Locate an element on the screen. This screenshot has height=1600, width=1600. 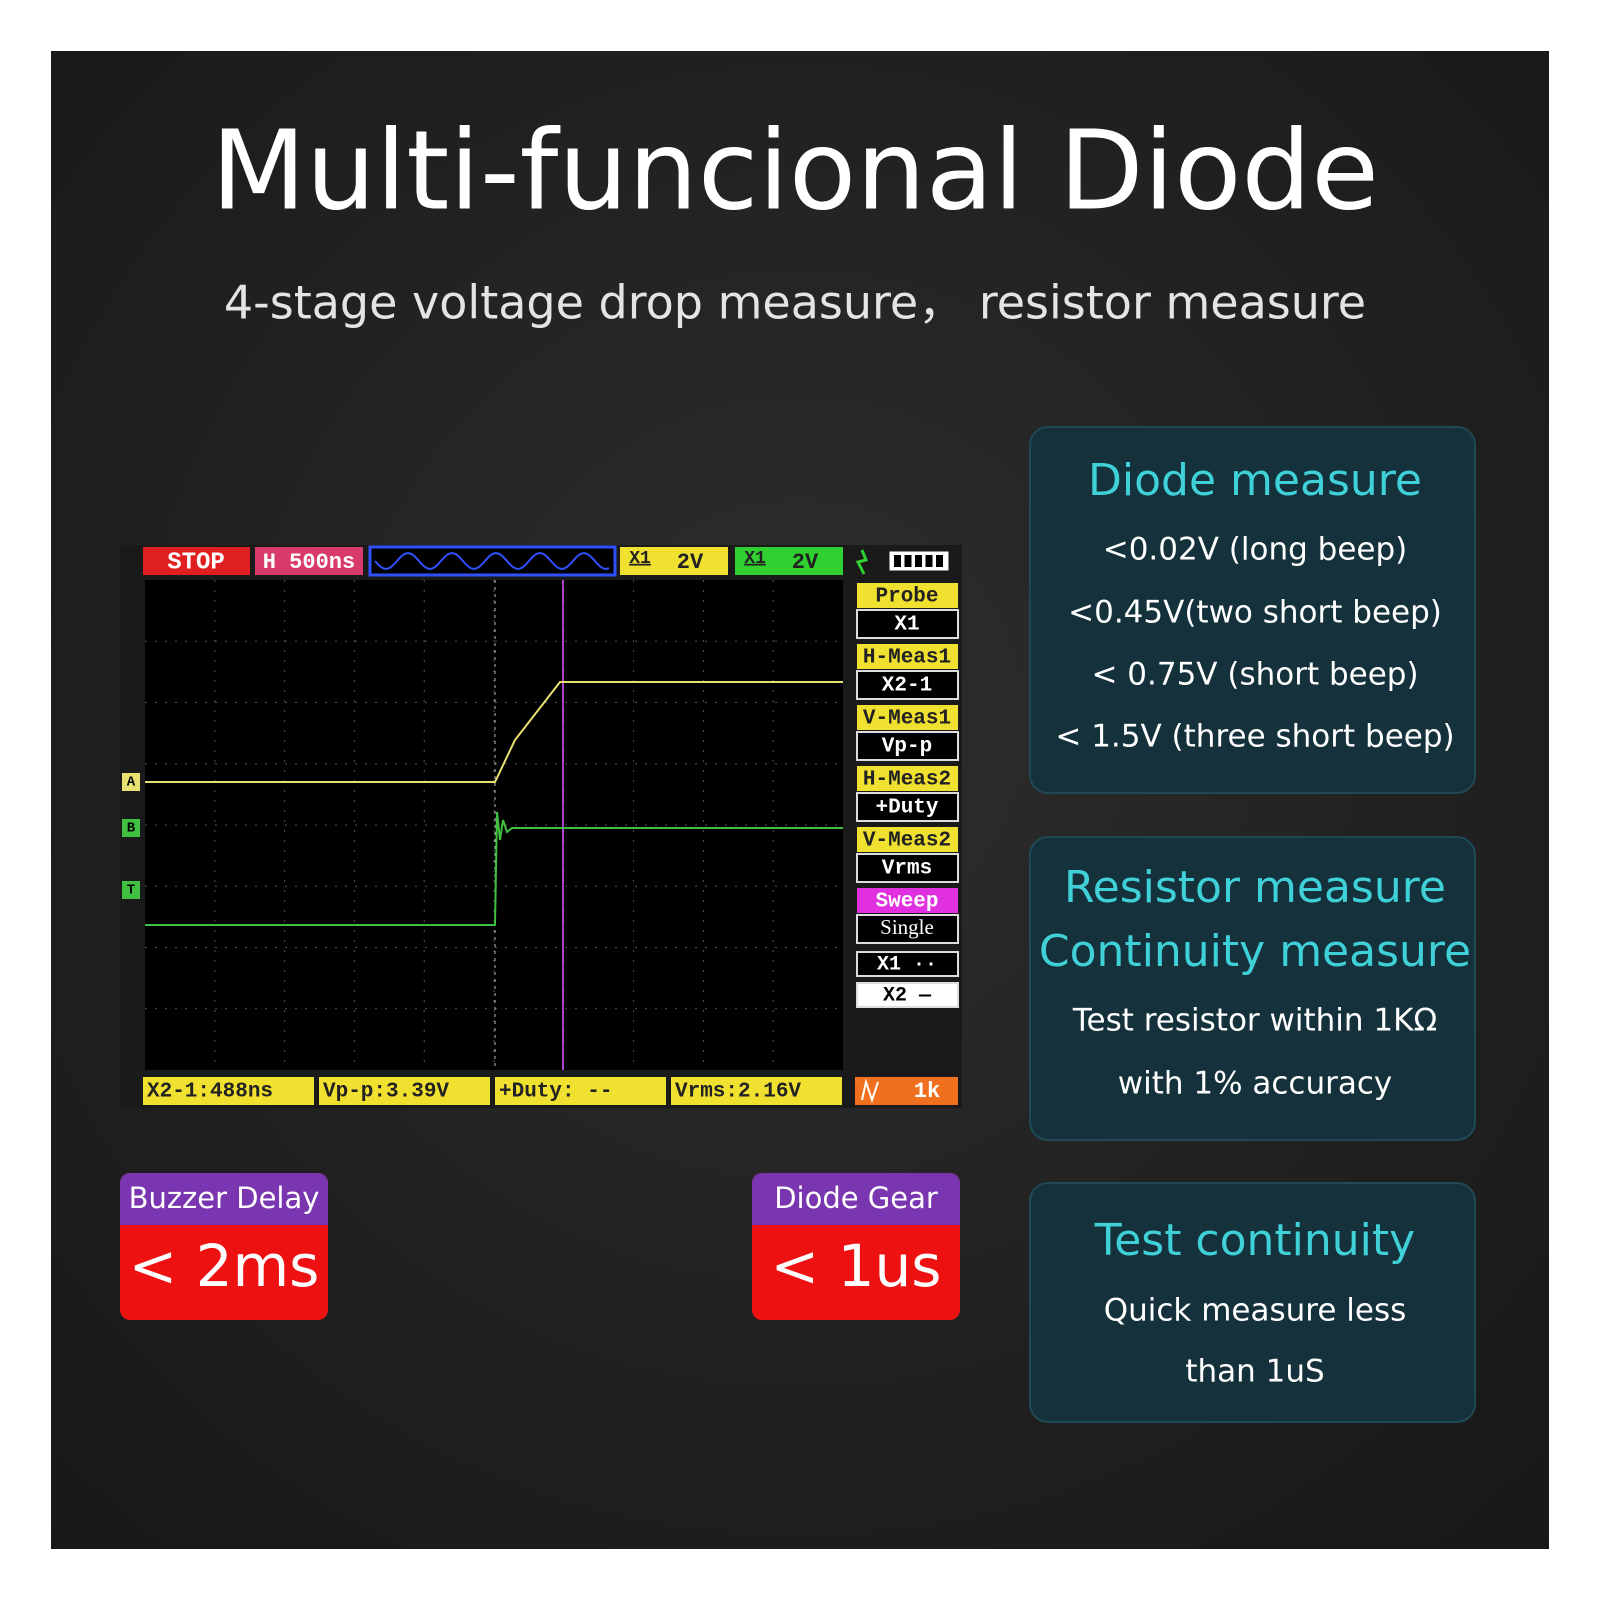
badge-label: Diode Gear is located at coordinates (856, 1198).